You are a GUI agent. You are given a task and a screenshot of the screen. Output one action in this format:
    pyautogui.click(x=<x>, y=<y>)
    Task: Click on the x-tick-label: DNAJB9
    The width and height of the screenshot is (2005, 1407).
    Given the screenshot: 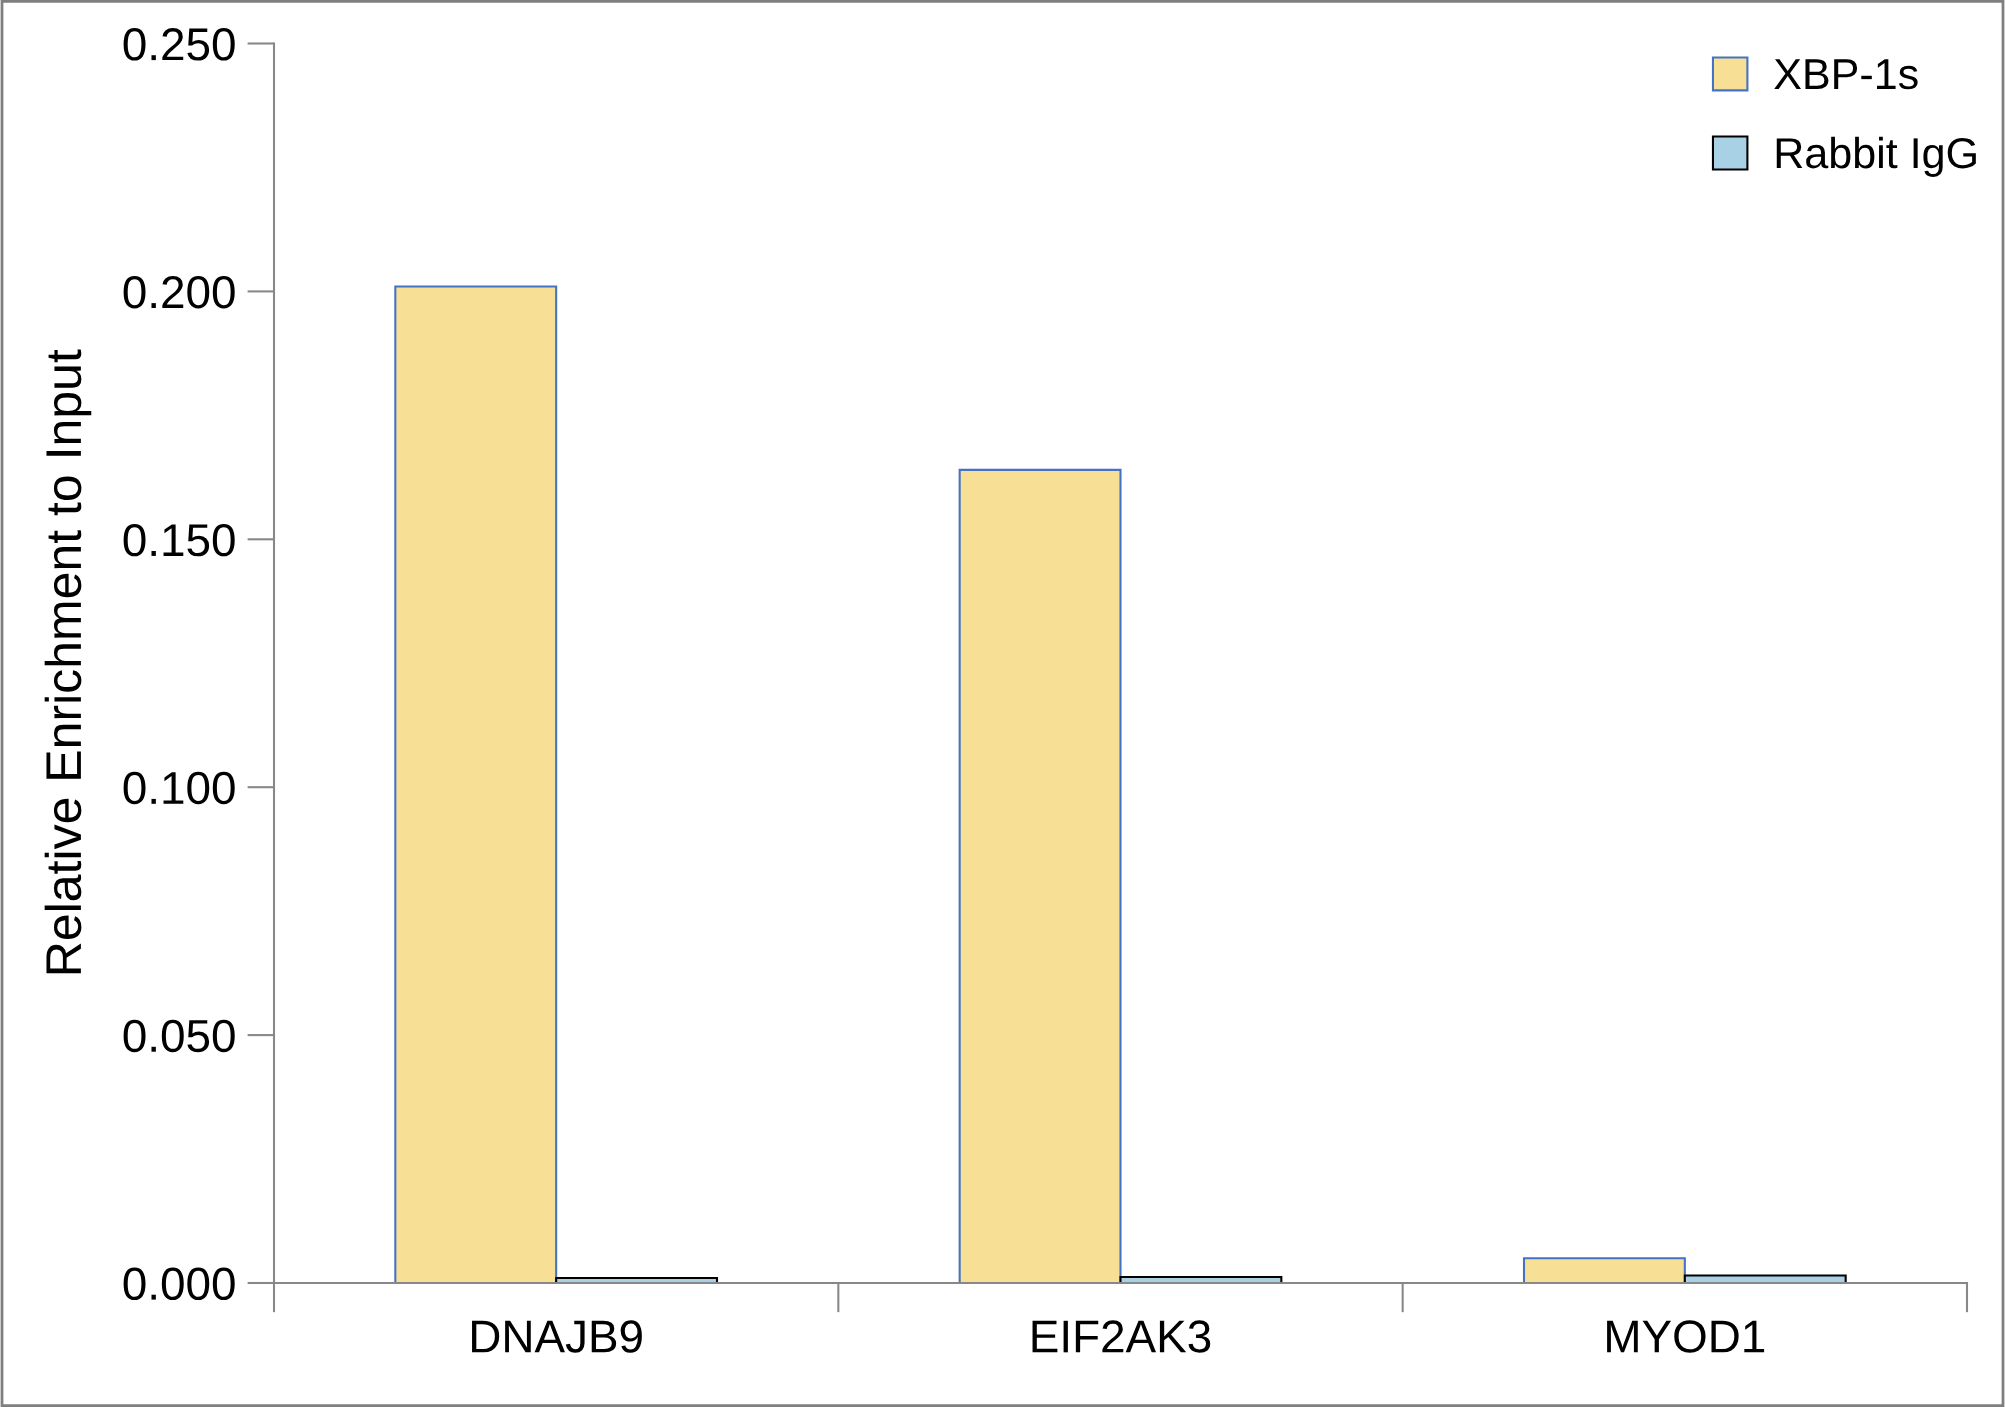 What is the action you would take?
    pyautogui.click(x=557, y=1336)
    